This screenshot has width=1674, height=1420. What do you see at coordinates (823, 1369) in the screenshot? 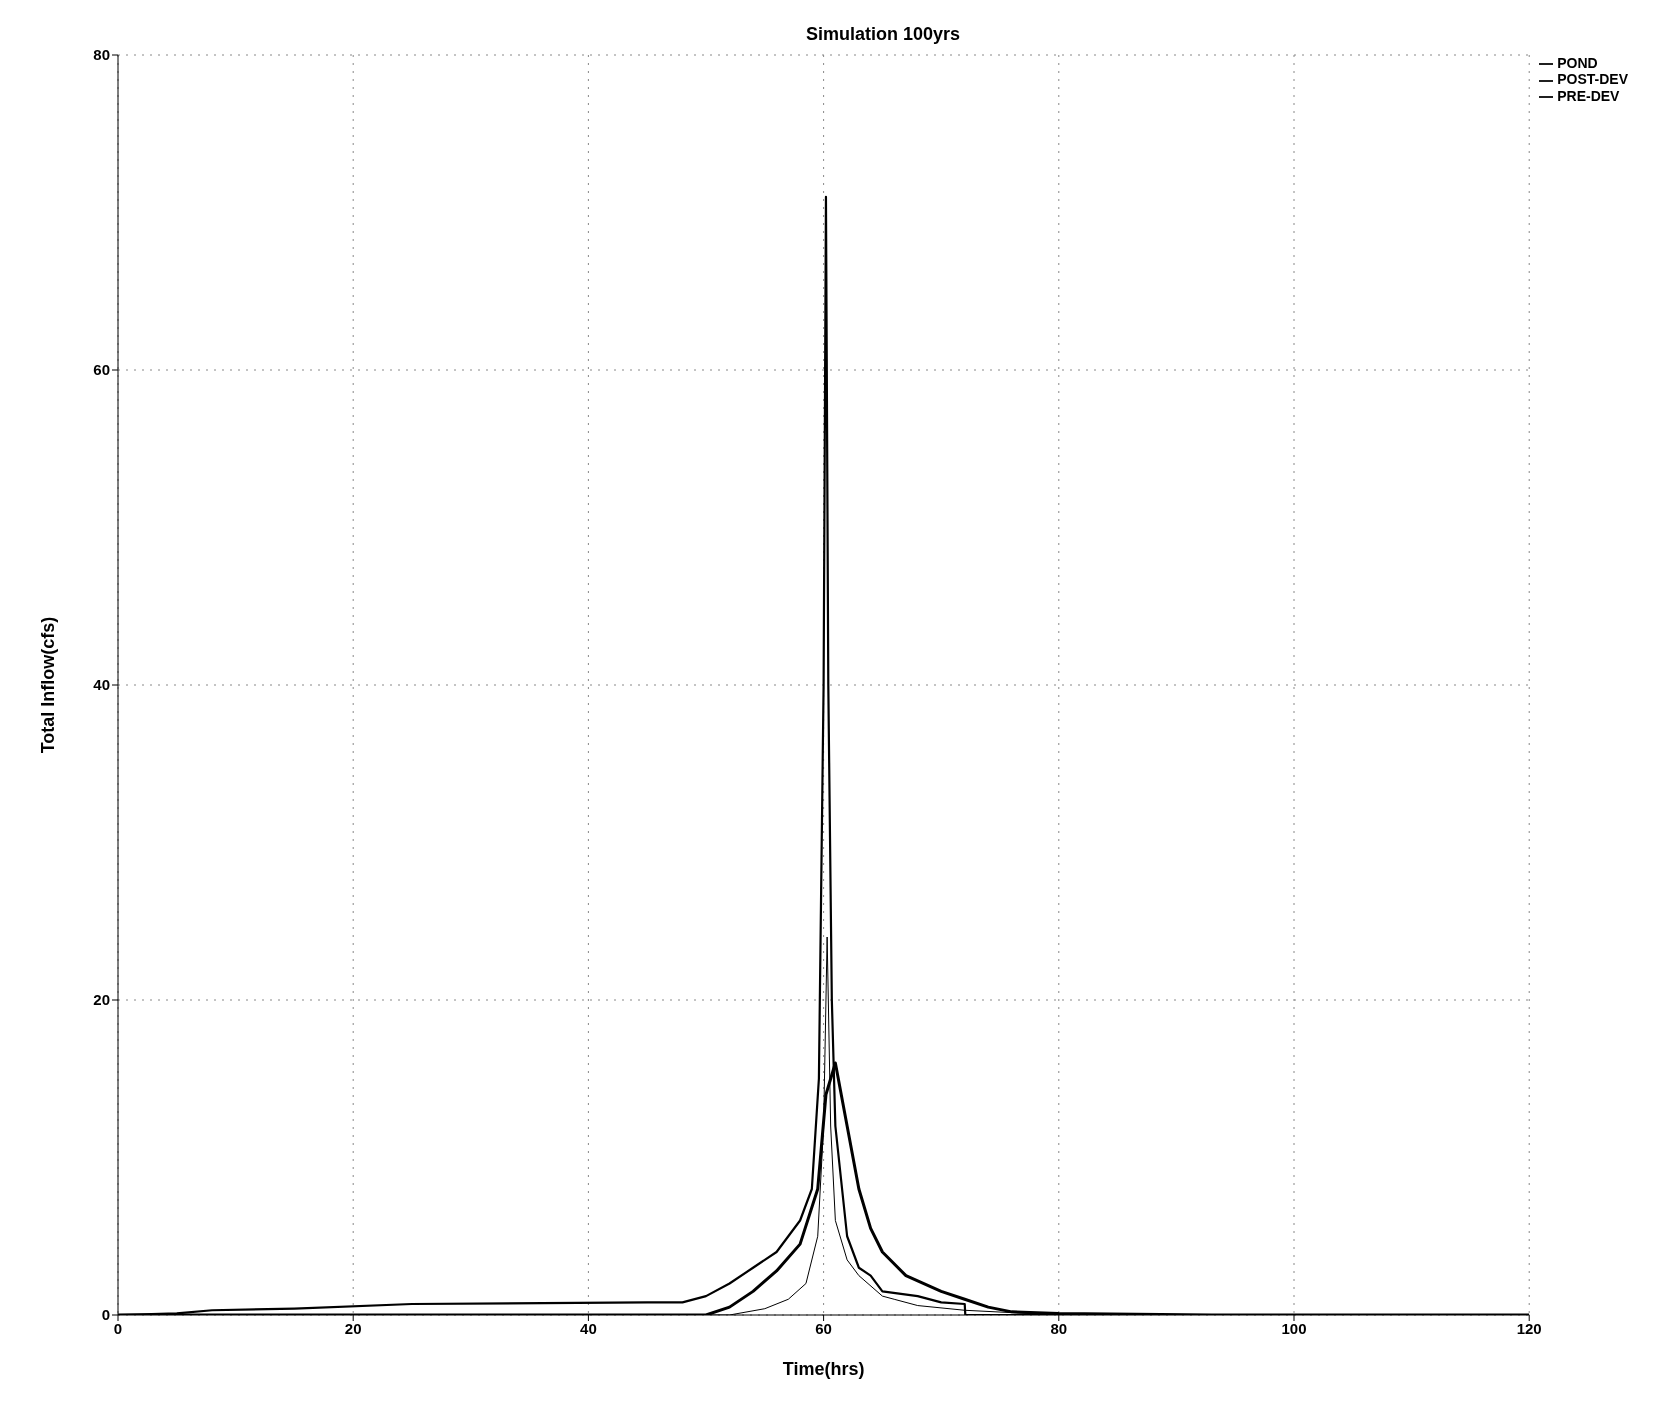
I see `x-axis-title: Time(hrs)` at bounding box center [823, 1369].